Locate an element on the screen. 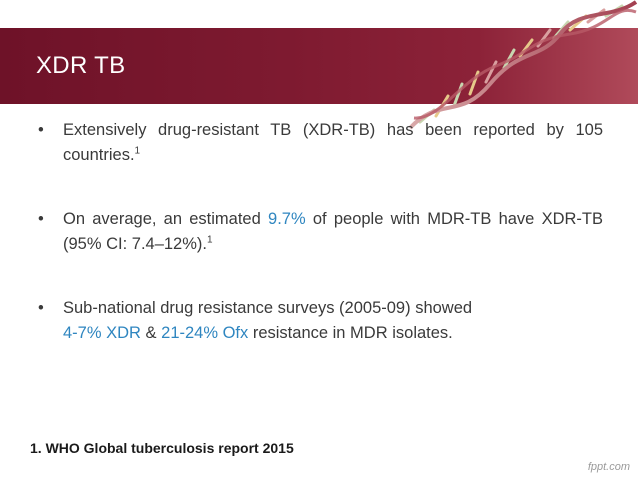 This screenshot has height=479, width=638. bullet-text: On average, an estimated is located at coordinates (166, 219).